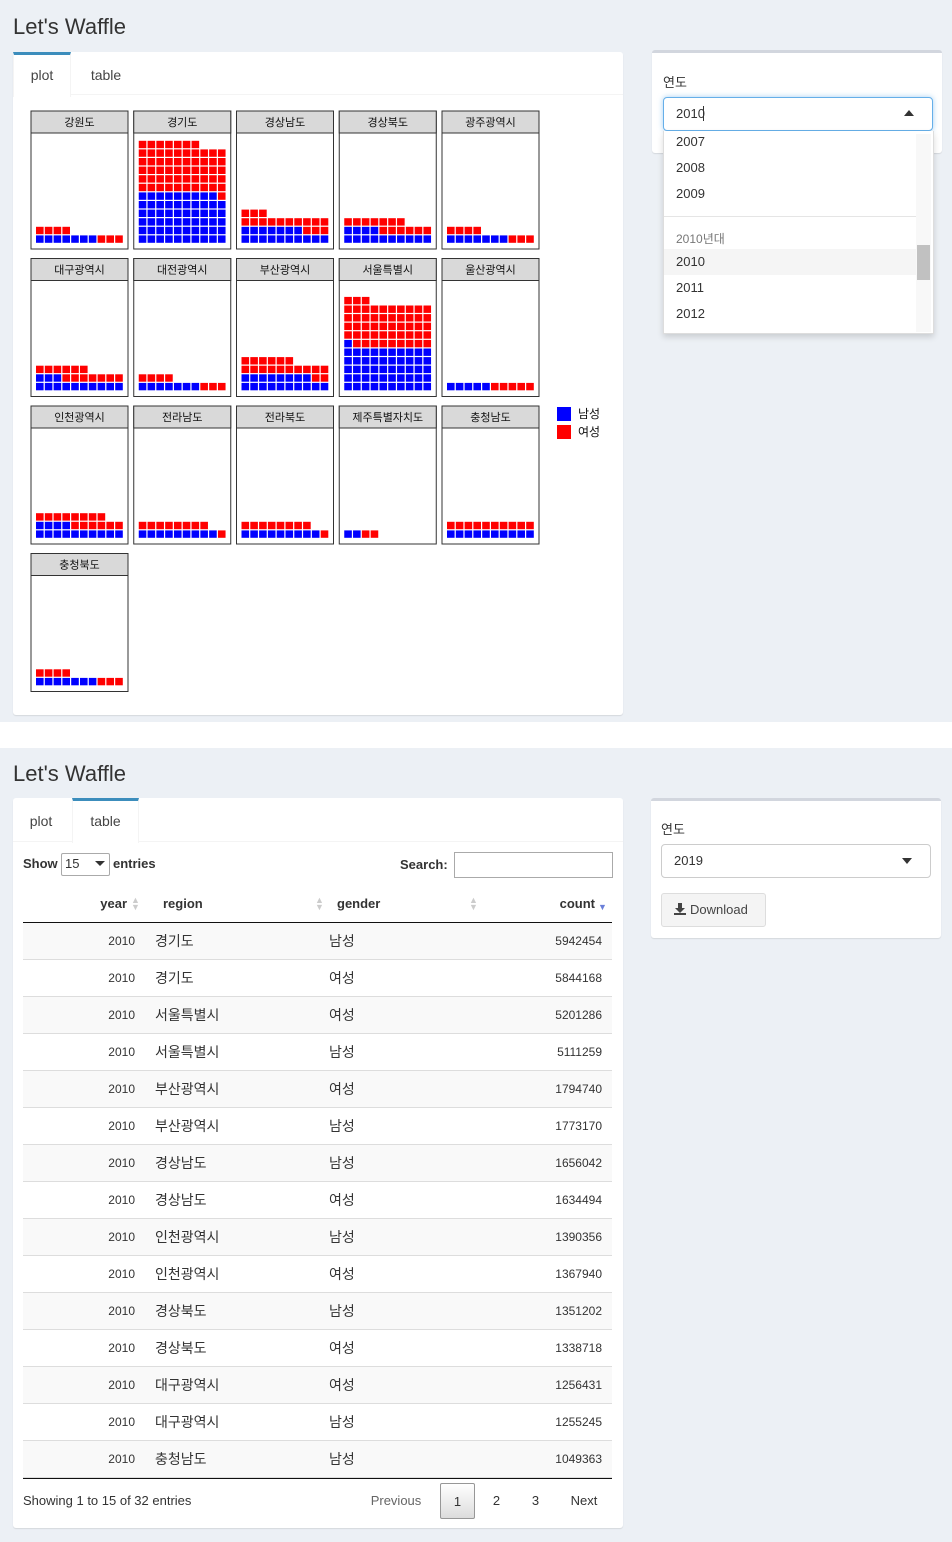  What do you see at coordinates (533, 865) in the screenshot?
I see `search-input` at bounding box center [533, 865].